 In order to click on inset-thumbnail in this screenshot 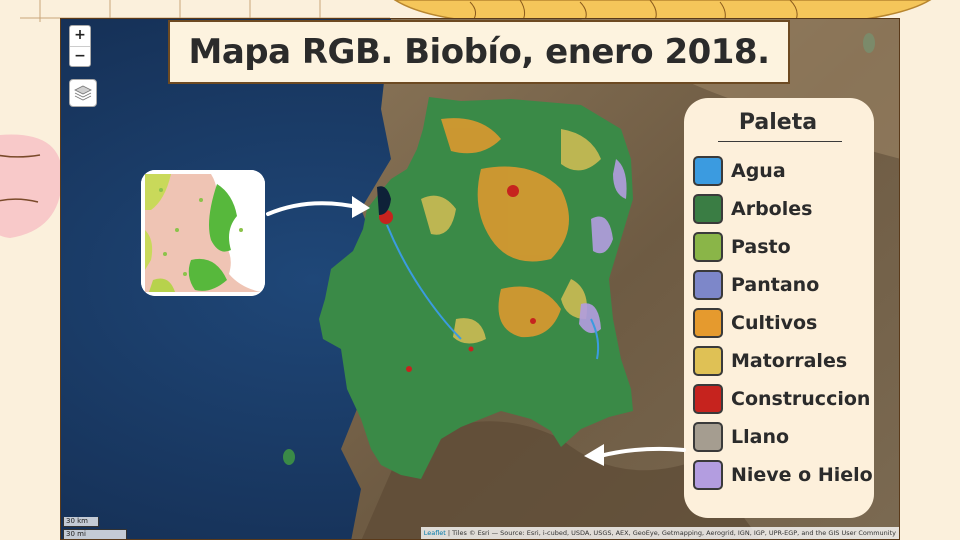, I will do `click(203, 233)`.